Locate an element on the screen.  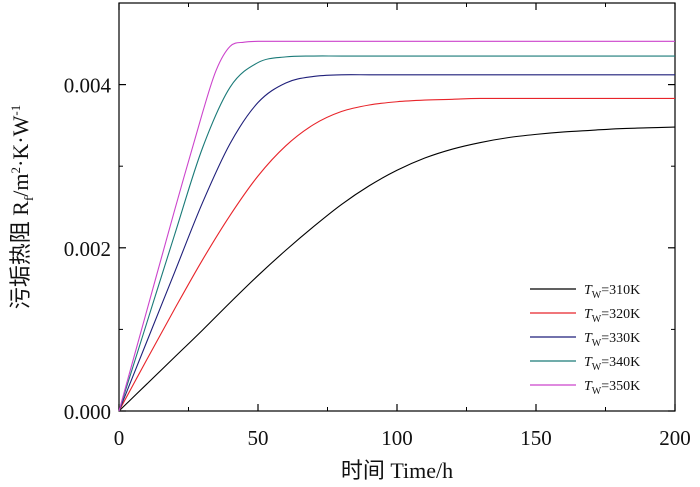
legend-label-1: TW=310K is located at coordinates (612, 292).